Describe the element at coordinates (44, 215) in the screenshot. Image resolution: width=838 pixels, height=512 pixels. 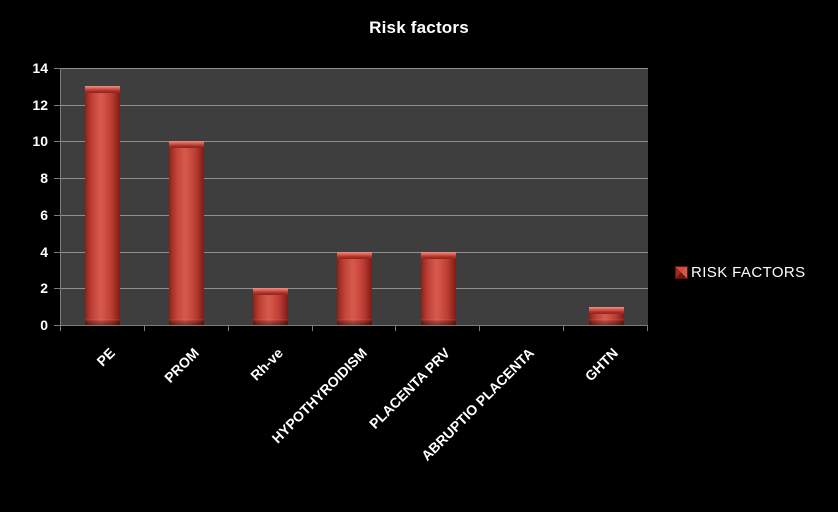
I see `y-axis-label: 6` at that location.